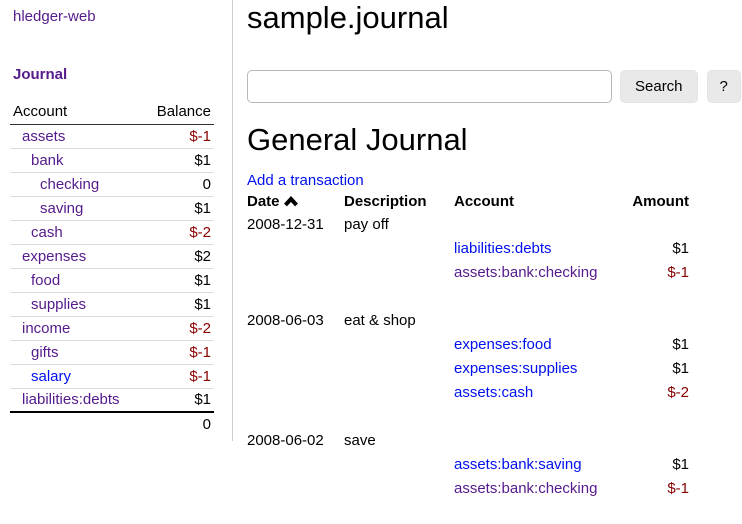 This screenshot has height=524, width=742. Describe the element at coordinates (660, 201) in the screenshot. I see `column-header-amount: Amount` at that location.